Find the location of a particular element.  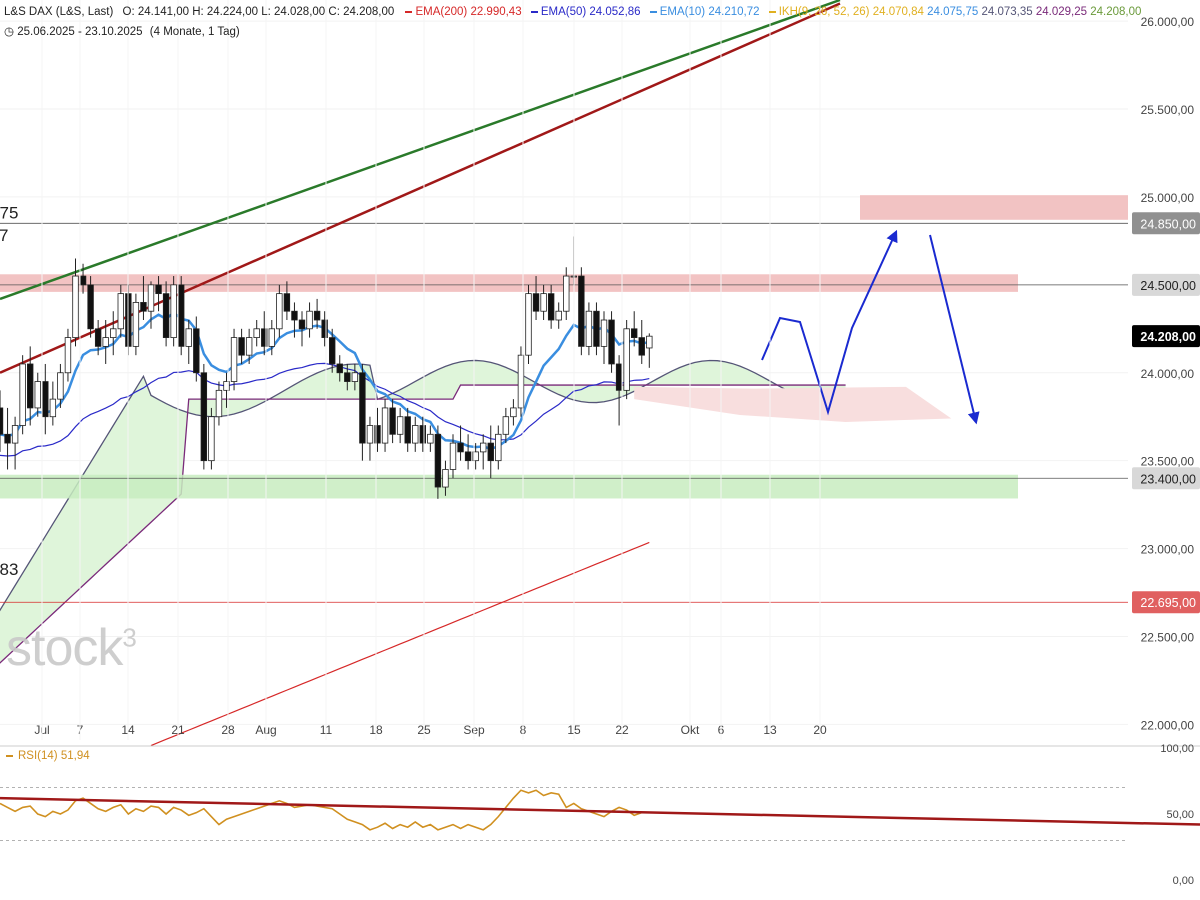

rsi-tick-label: 100,00 is located at coordinates (1177, 749).